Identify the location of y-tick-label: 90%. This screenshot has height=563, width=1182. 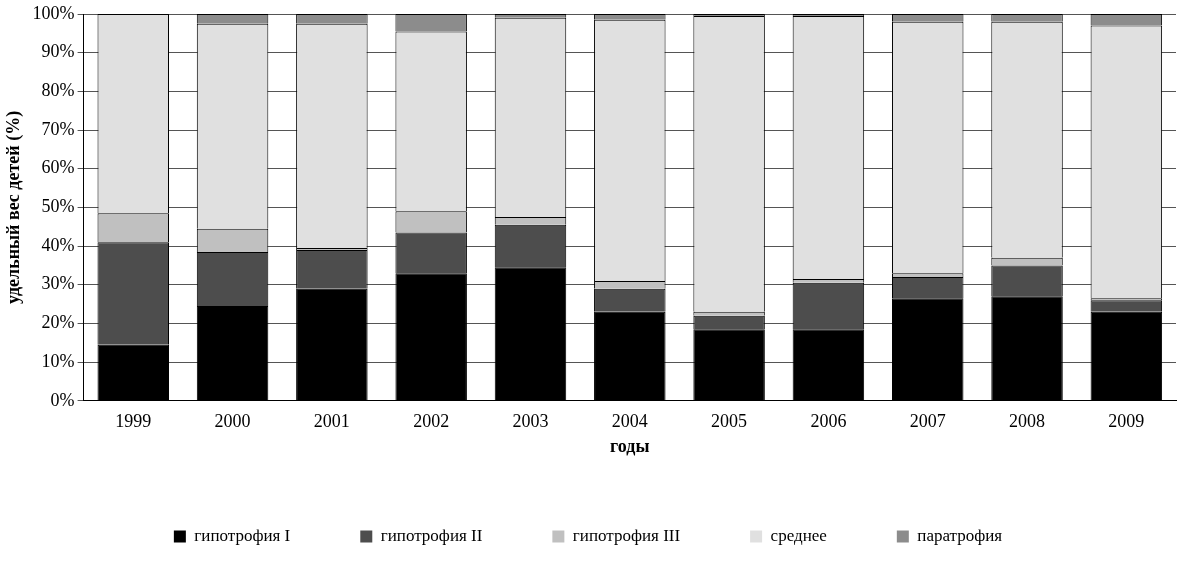
(58, 51).